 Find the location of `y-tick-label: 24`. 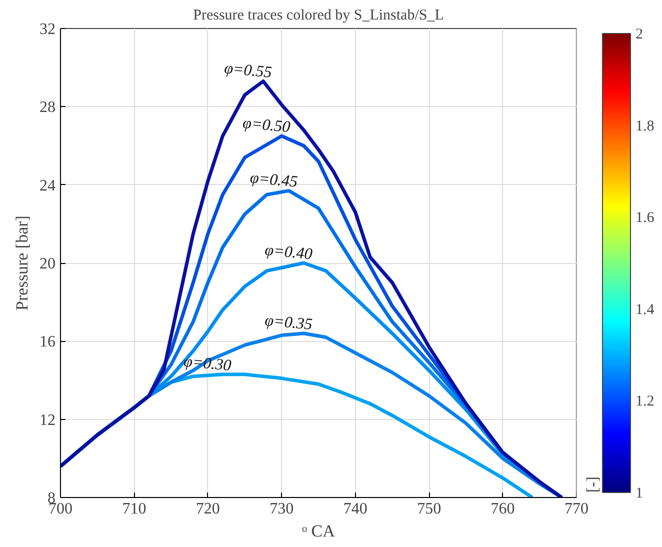

y-tick-label: 24 is located at coordinates (48, 185).